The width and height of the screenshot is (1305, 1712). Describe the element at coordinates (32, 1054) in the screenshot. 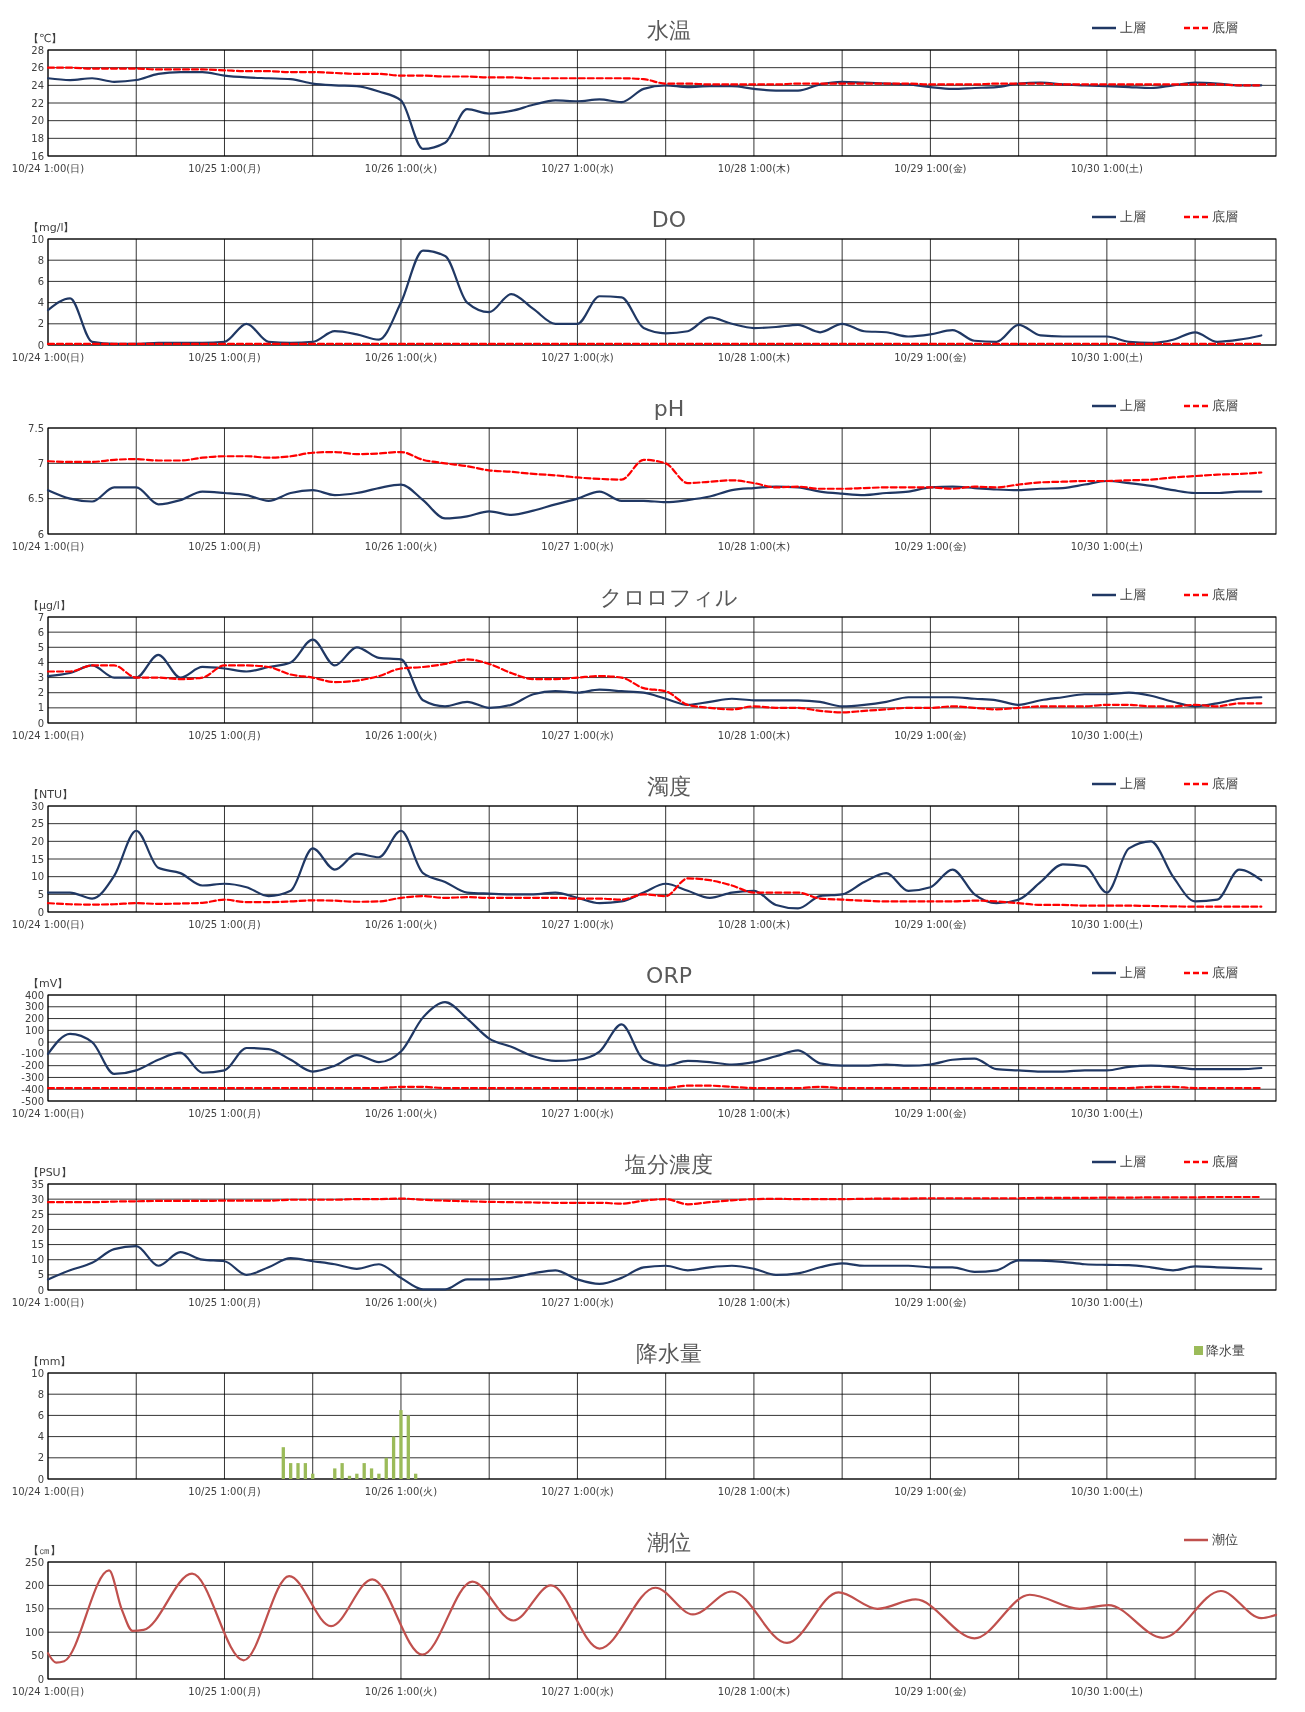

I see `y-tick-label: -100` at that location.